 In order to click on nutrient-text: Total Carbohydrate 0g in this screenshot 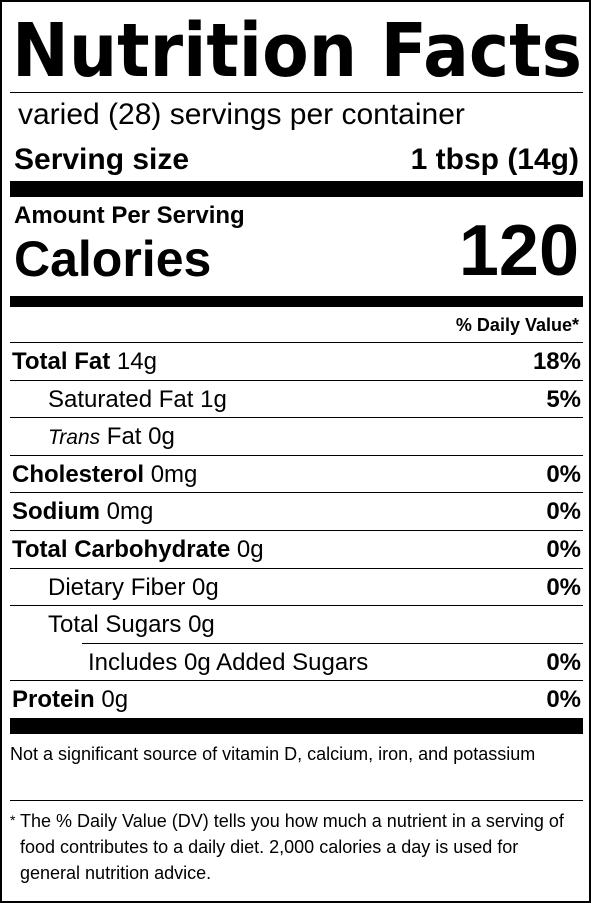, I will do `click(138, 549)`.